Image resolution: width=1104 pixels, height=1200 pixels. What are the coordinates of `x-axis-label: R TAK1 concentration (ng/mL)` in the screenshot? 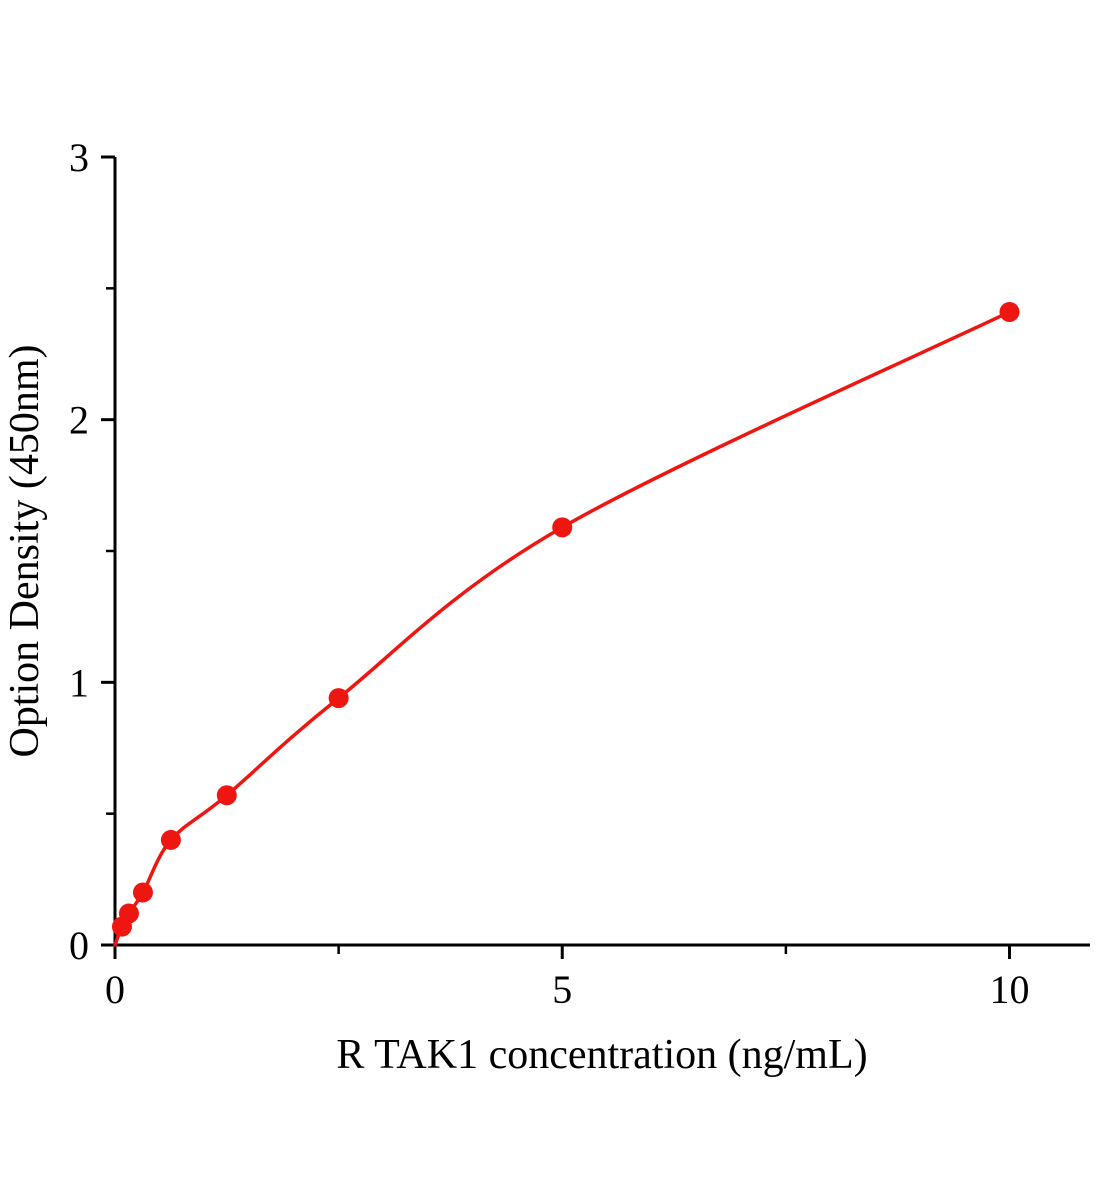 It's located at (601, 1055).